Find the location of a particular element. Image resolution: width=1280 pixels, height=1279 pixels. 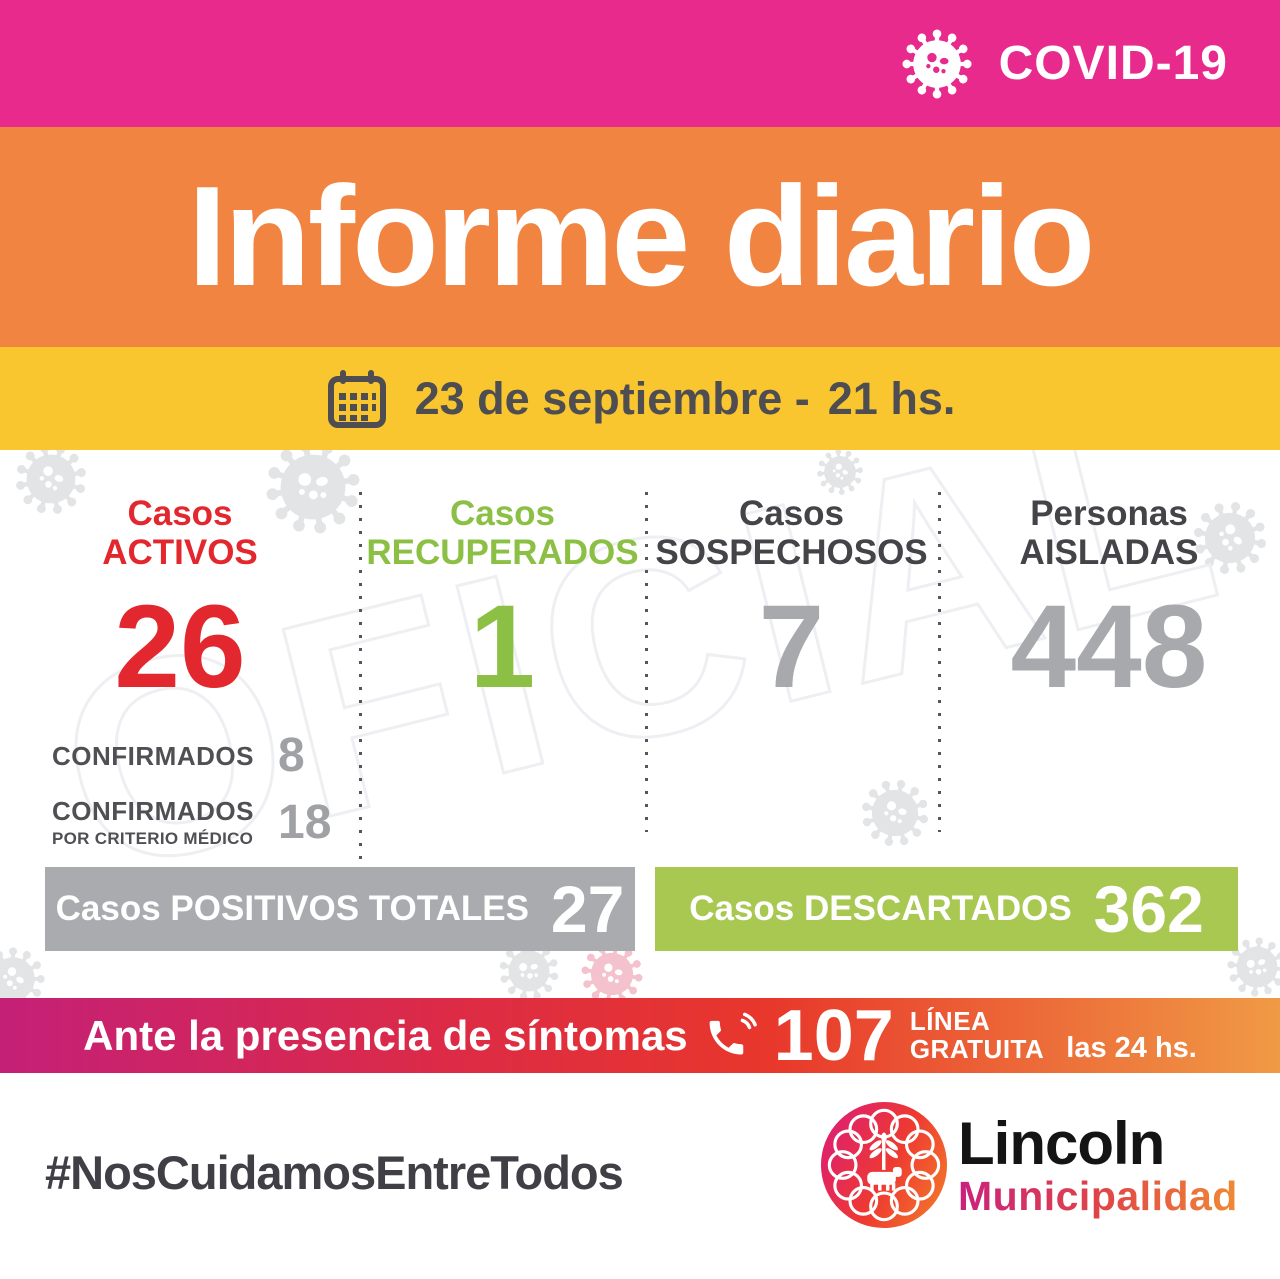

breakdown-value: 8 is located at coordinates (291, 755).